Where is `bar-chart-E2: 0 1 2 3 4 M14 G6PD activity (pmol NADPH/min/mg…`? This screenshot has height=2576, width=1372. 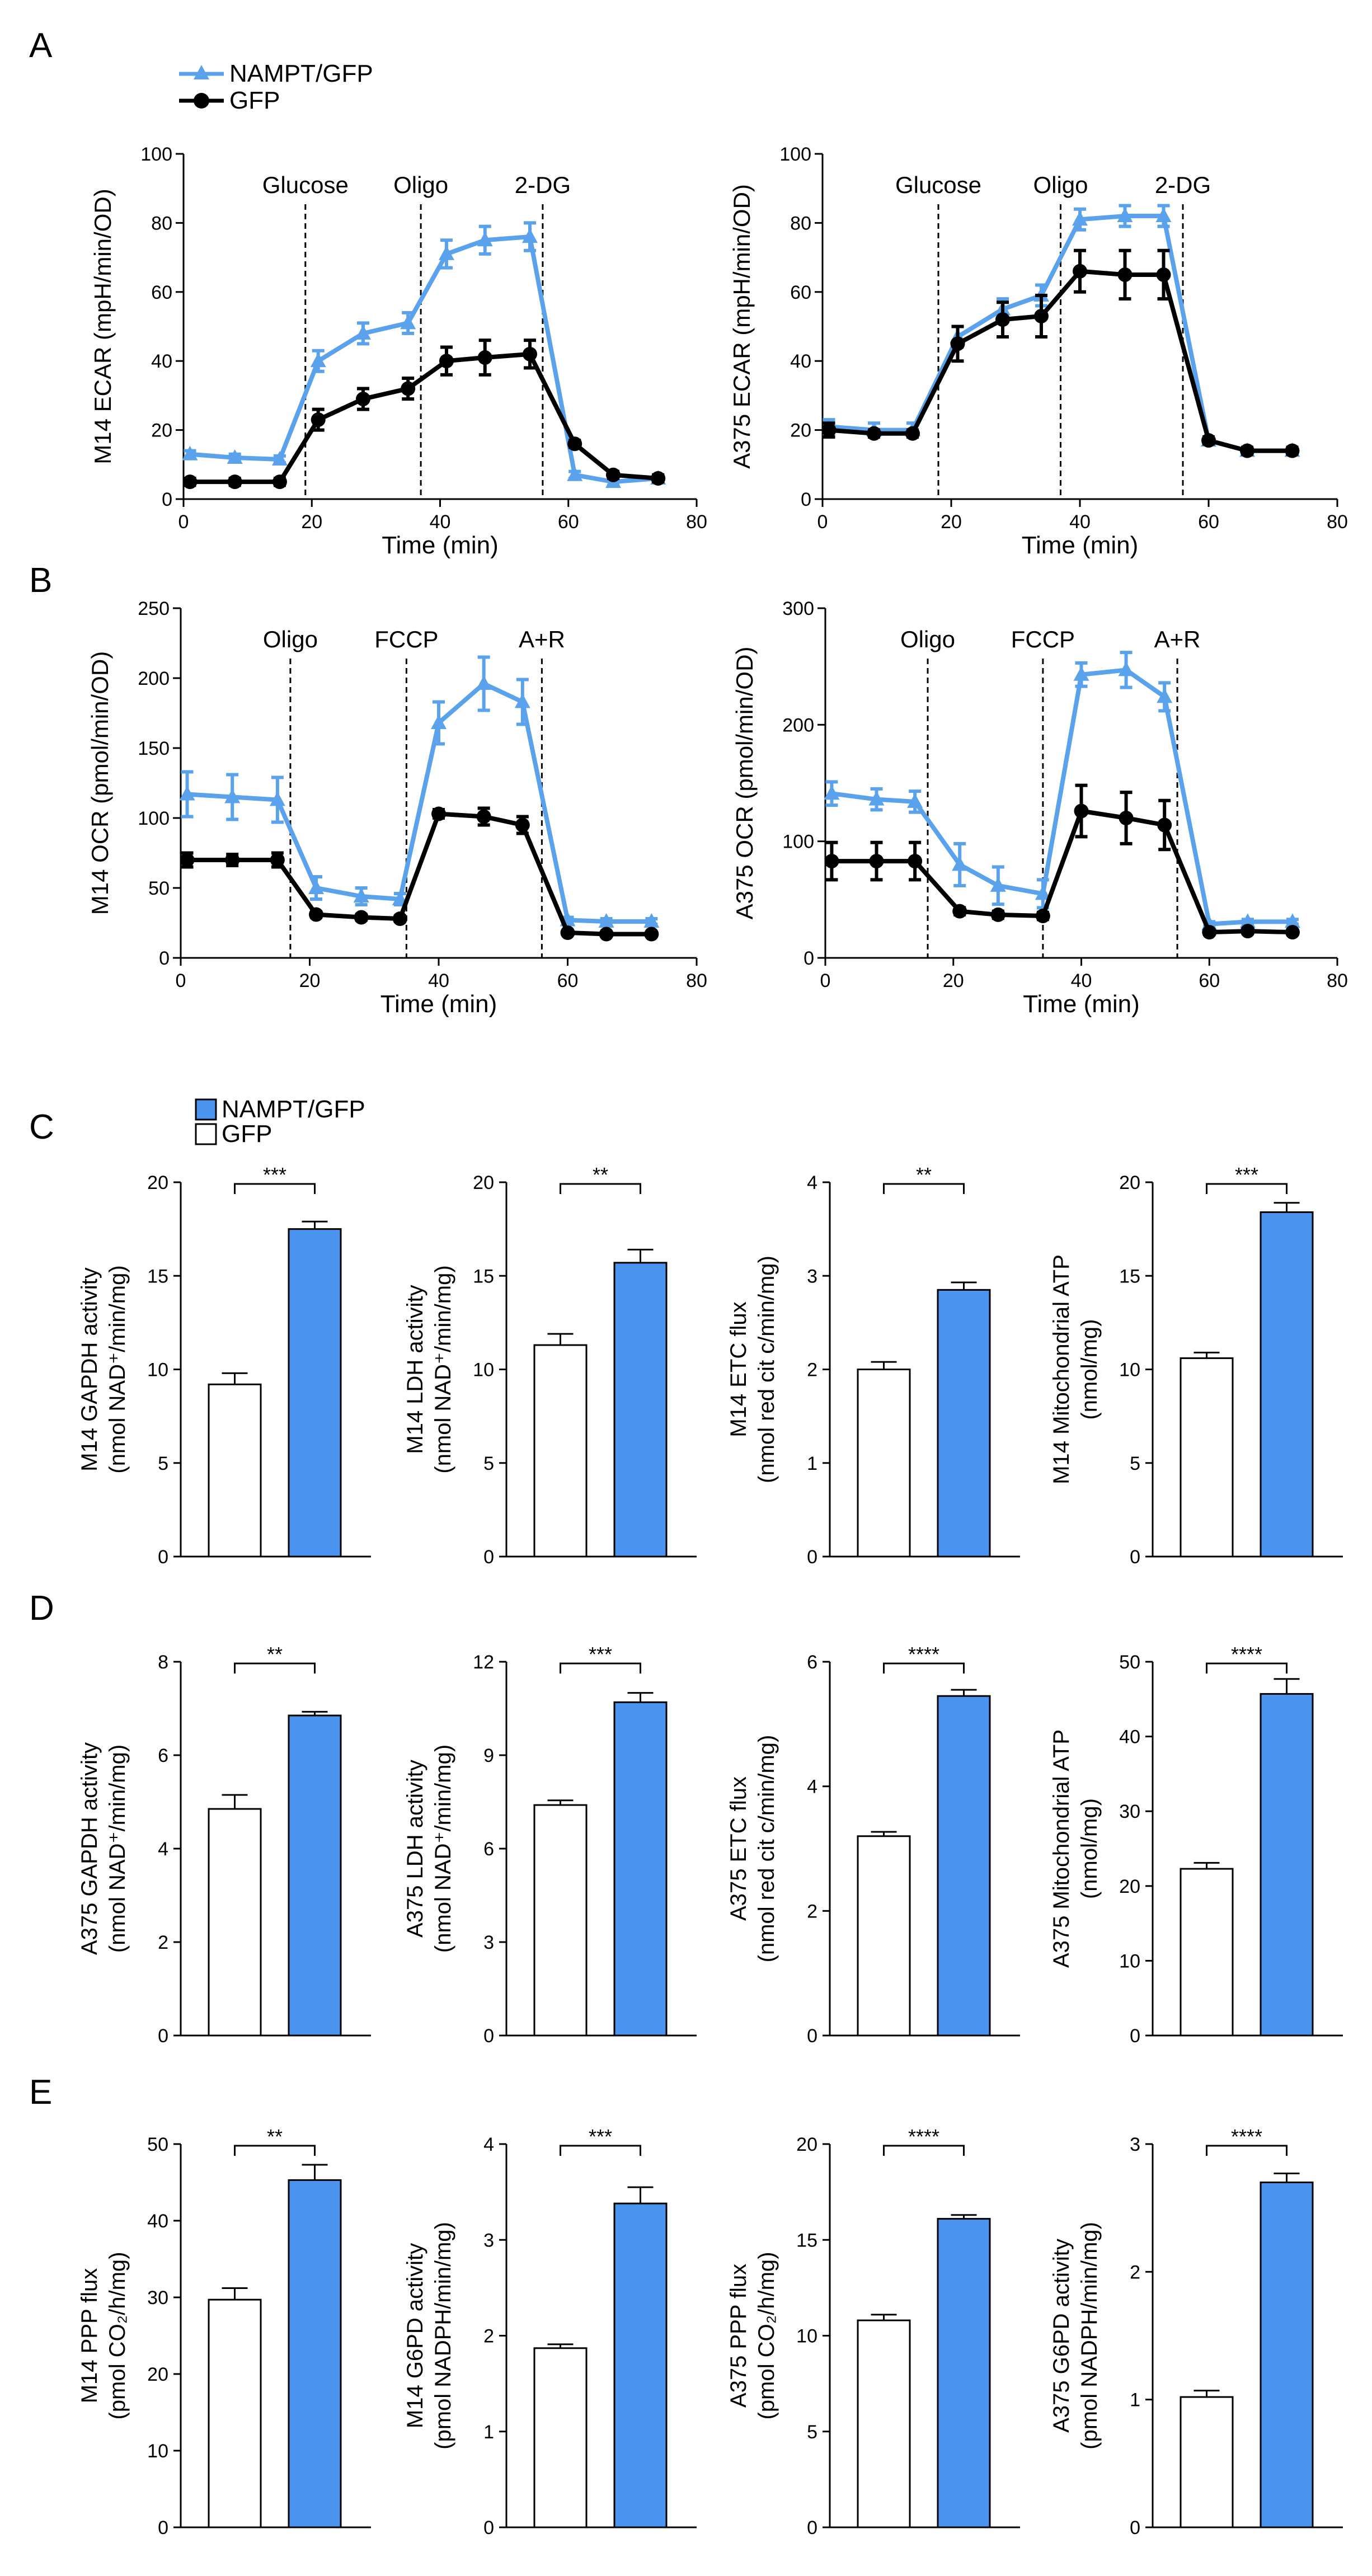 bar-chart-E2: 0 1 2 3 4 M14 G6PD activity (pmol NADPH/min/mg… is located at coordinates (550, 2332).